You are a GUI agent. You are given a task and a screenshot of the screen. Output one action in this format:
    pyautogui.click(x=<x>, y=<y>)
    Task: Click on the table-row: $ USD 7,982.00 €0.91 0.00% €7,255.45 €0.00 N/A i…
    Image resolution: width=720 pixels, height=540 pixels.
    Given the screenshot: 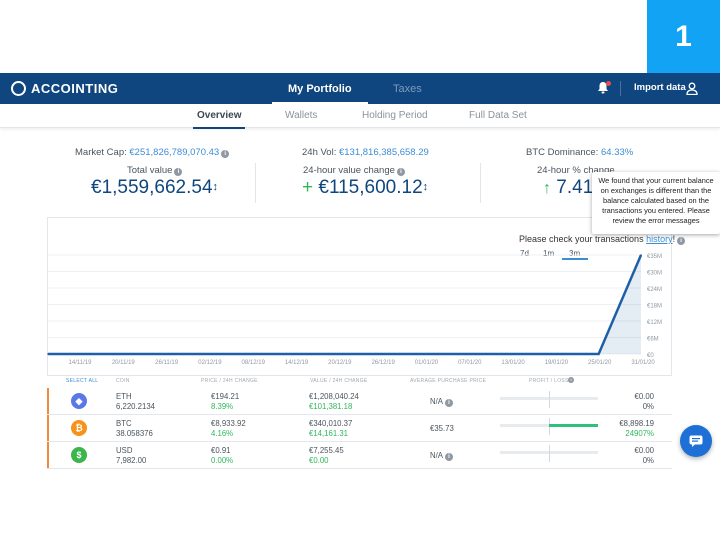 What is the action you would take?
    pyautogui.click(x=359, y=455)
    